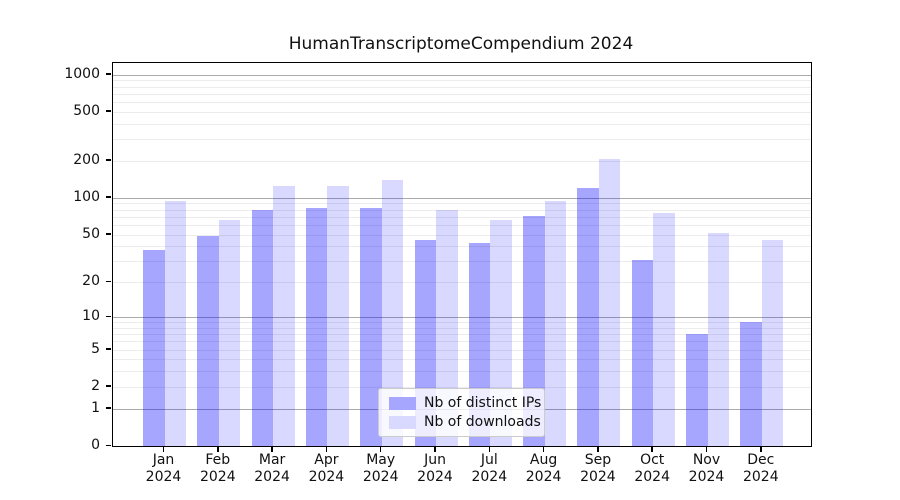 The width and height of the screenshot is (900, 500). Describe the element at coordinates (86, 196) in the screenshot. I see `y-tick-label: 100` at that location.